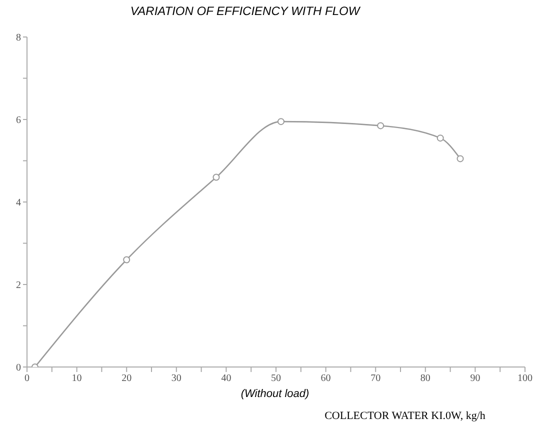 This screenshot has height=430, width=533. I want to click on x-tick-label: 50, so click(276, 378).